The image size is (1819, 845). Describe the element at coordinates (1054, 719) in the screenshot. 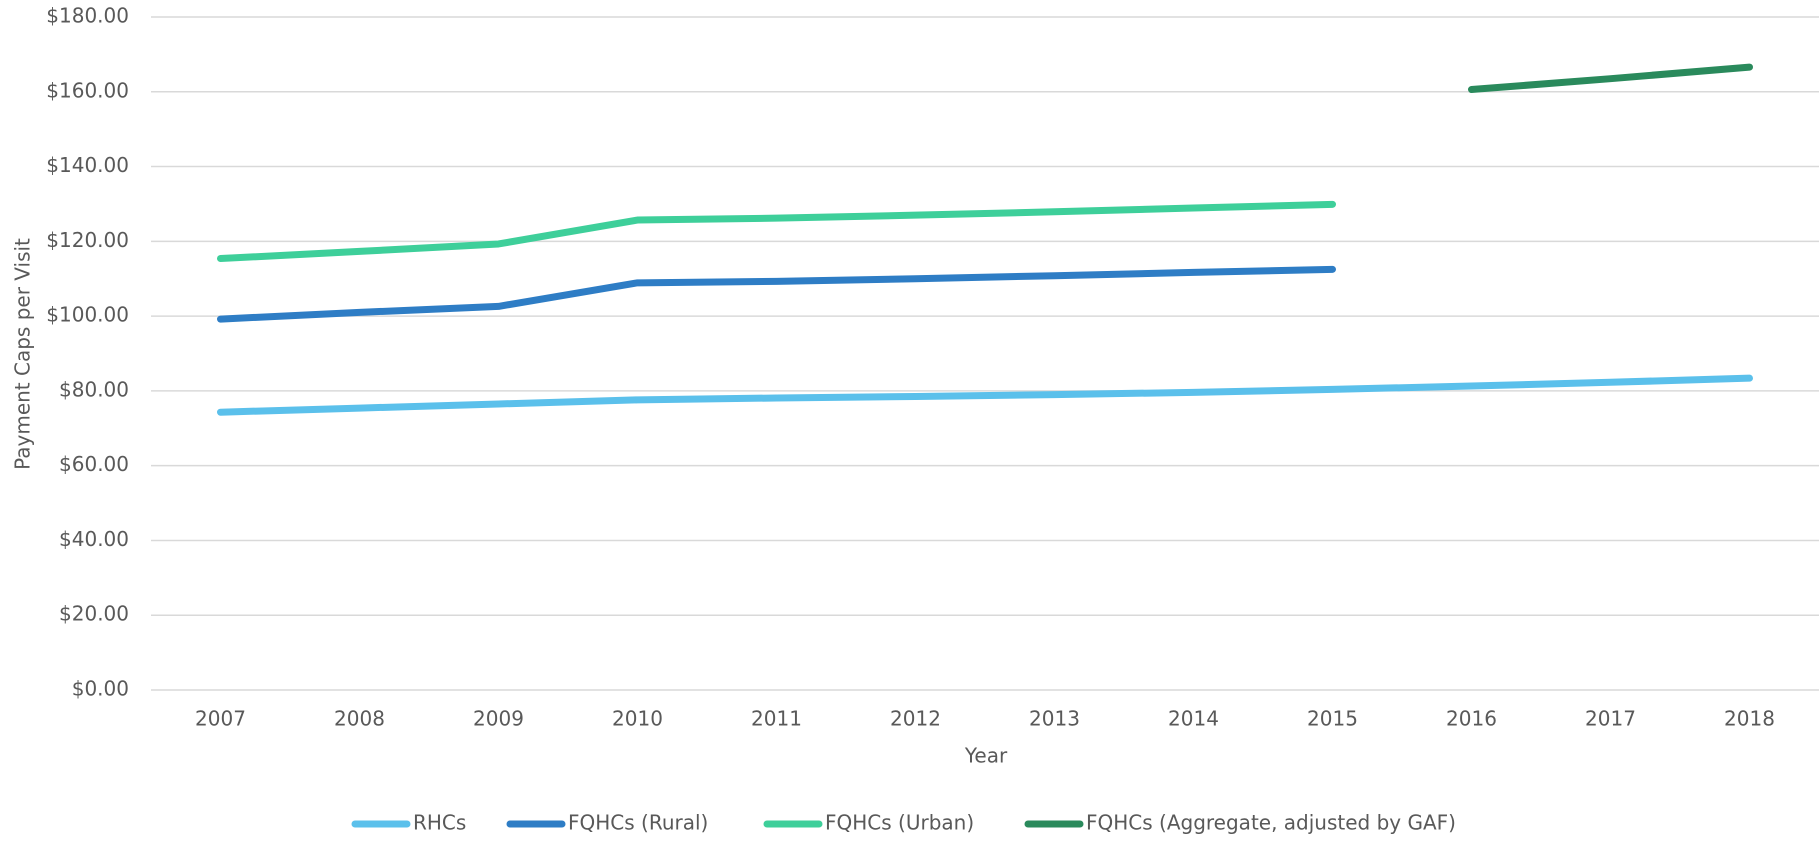

I see `x-tick-label: 2013` at that location.